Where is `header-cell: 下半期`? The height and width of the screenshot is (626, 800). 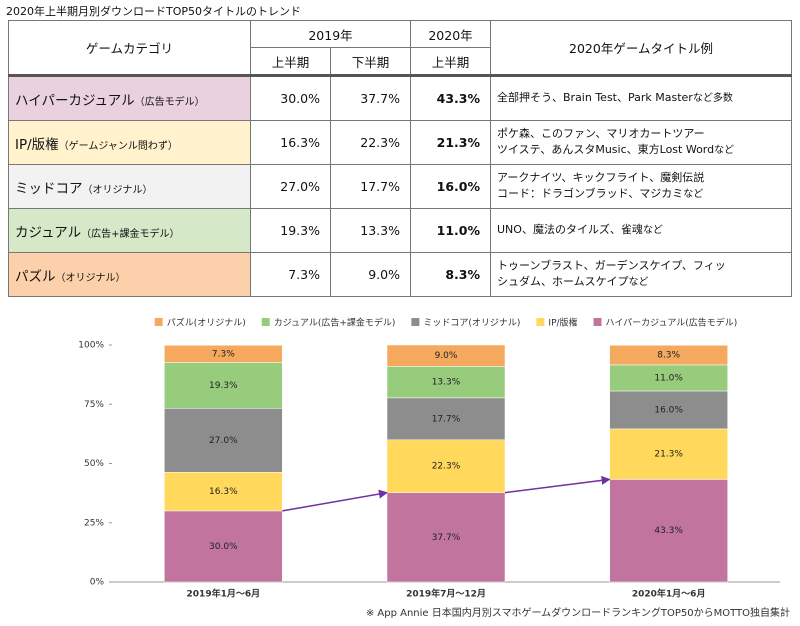
header-cell: 下半期 is located at coordinates (370, 62).